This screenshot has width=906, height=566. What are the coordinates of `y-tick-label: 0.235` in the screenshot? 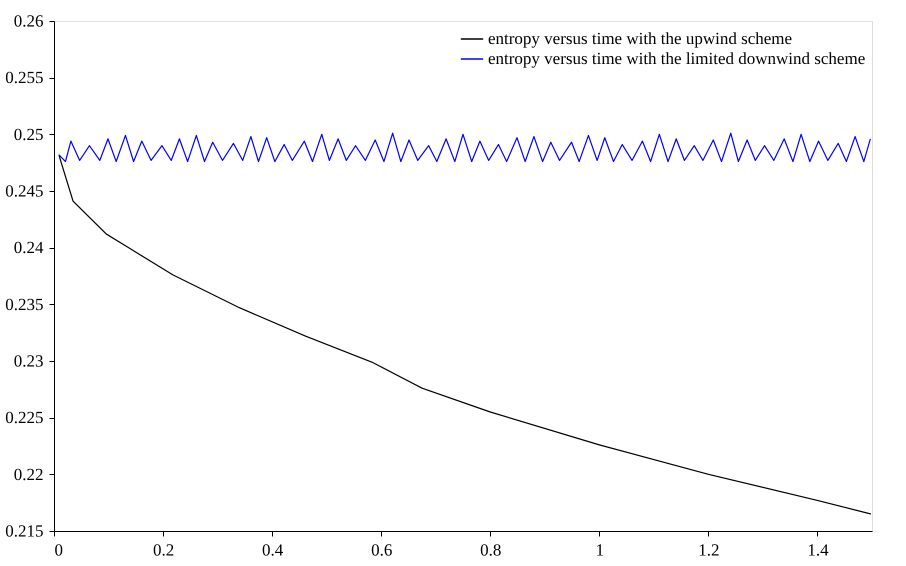 It's located at (24, 304).